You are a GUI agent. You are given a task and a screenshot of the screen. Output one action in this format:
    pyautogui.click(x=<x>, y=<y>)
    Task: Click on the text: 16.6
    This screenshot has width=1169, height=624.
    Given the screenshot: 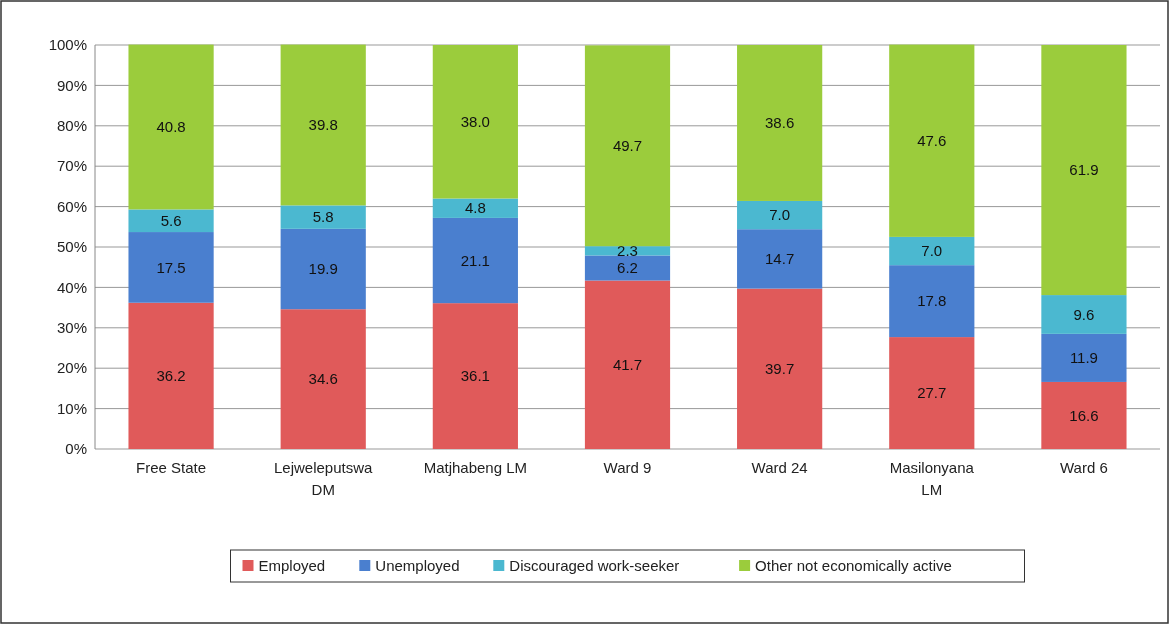 What is the action you would take?
    pyautogui.click(x=1084, y=415)
    